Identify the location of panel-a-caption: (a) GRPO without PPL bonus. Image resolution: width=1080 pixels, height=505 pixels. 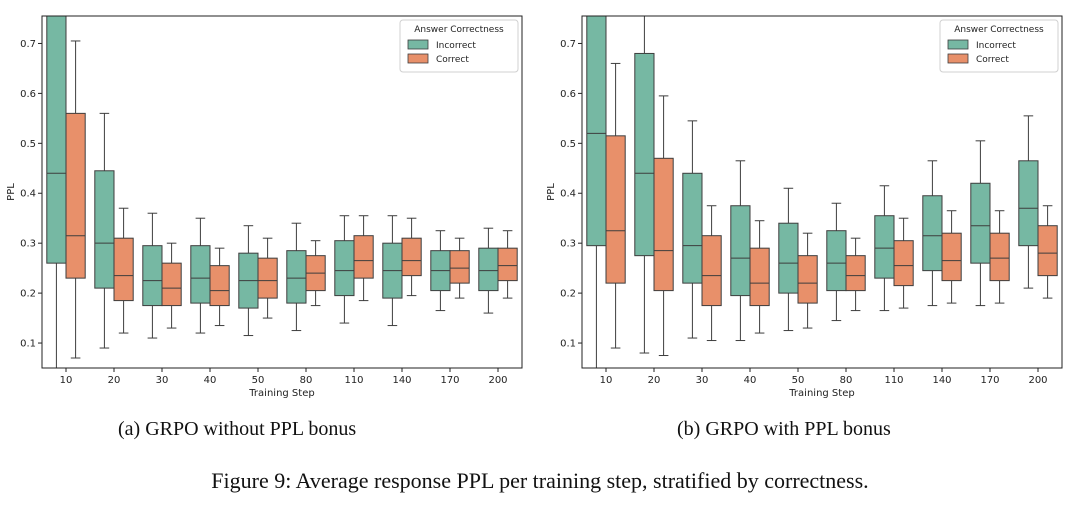
(237, 429).